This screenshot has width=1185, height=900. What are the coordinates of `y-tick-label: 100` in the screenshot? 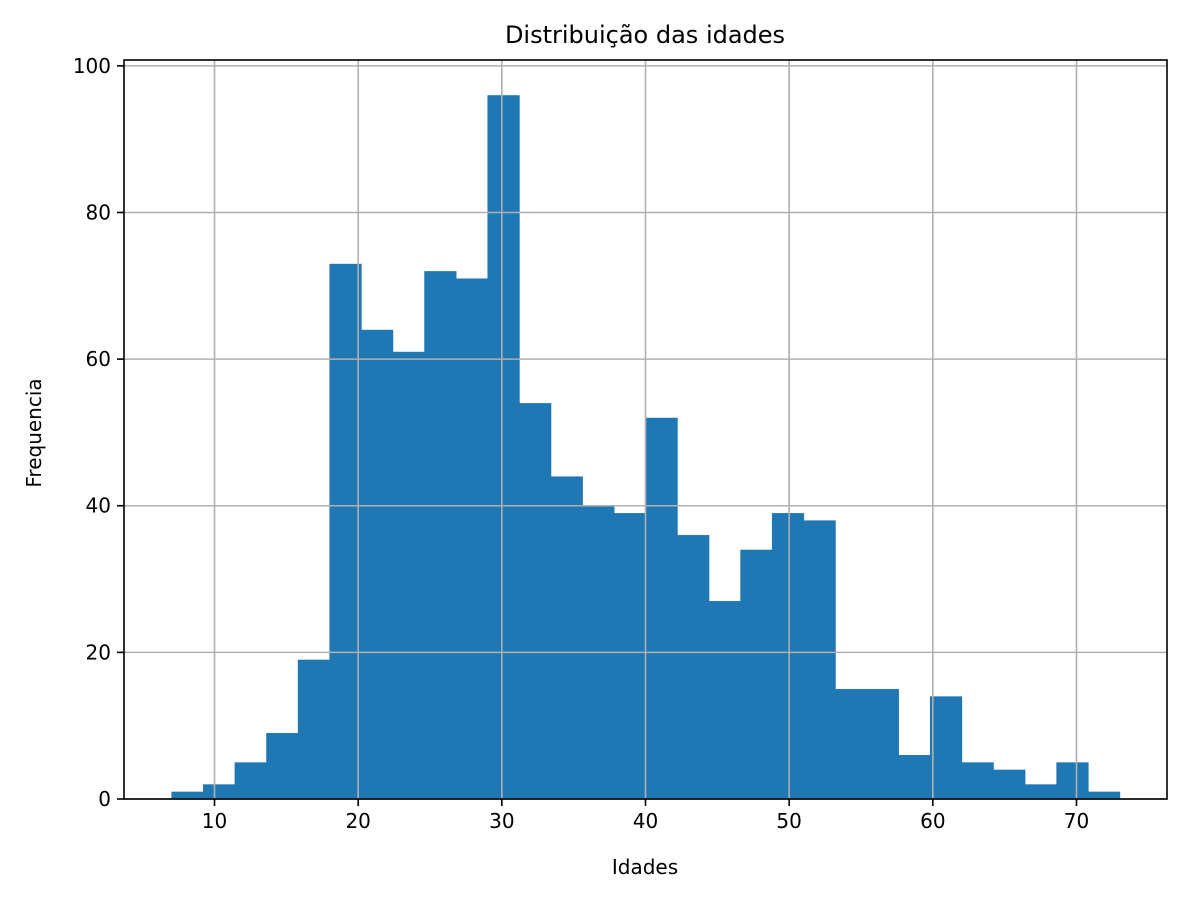 It's located at (92, 66).